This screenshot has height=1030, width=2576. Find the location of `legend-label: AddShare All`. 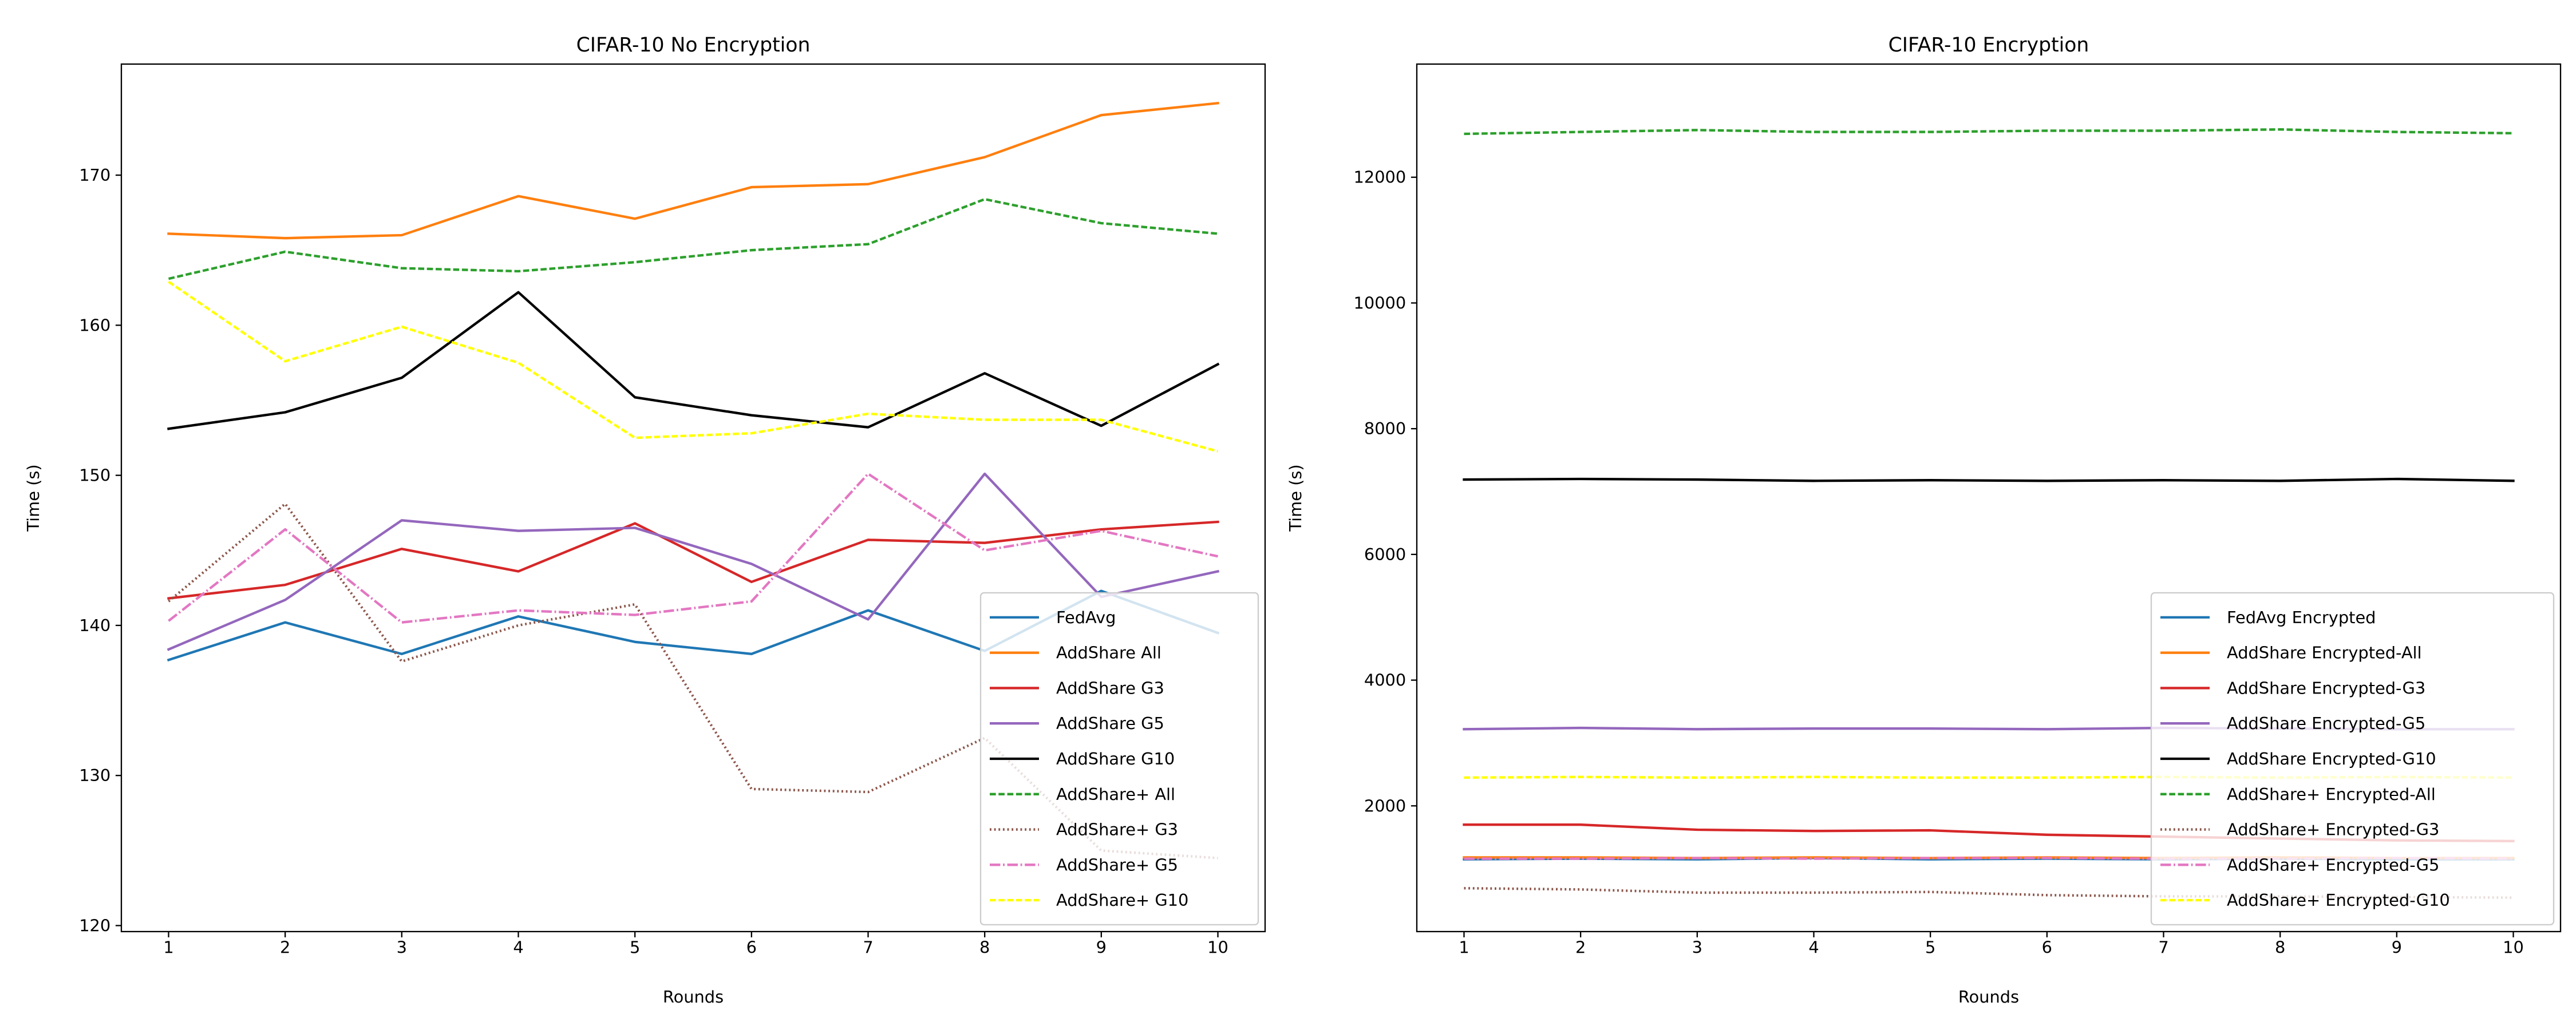

legend-label: AddShare All is located at coordinates (1108, 653).